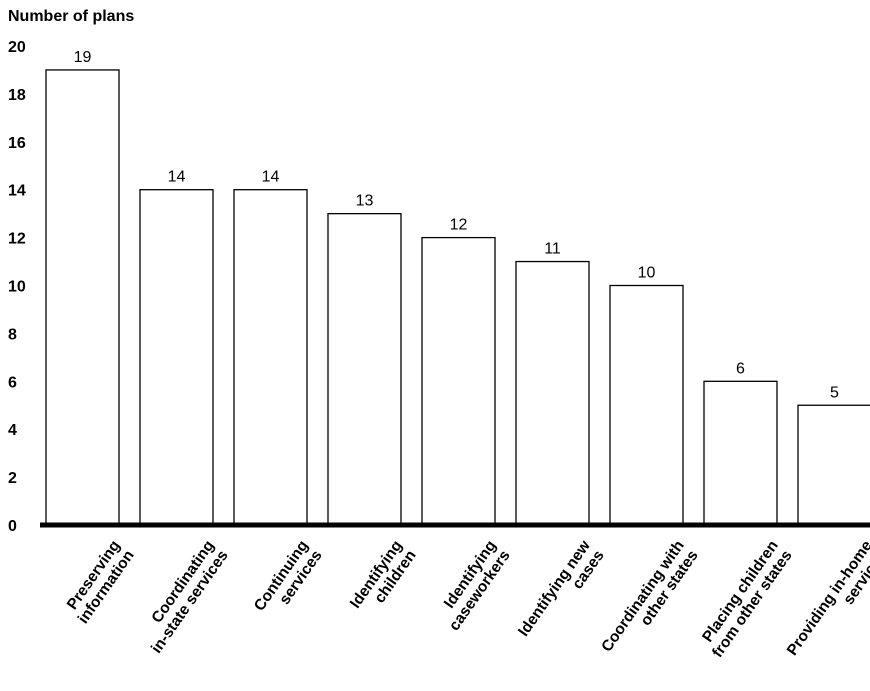 This screenshot has height=691, width=870. I want to click on y-tick-label: 14, so click(17, 191).